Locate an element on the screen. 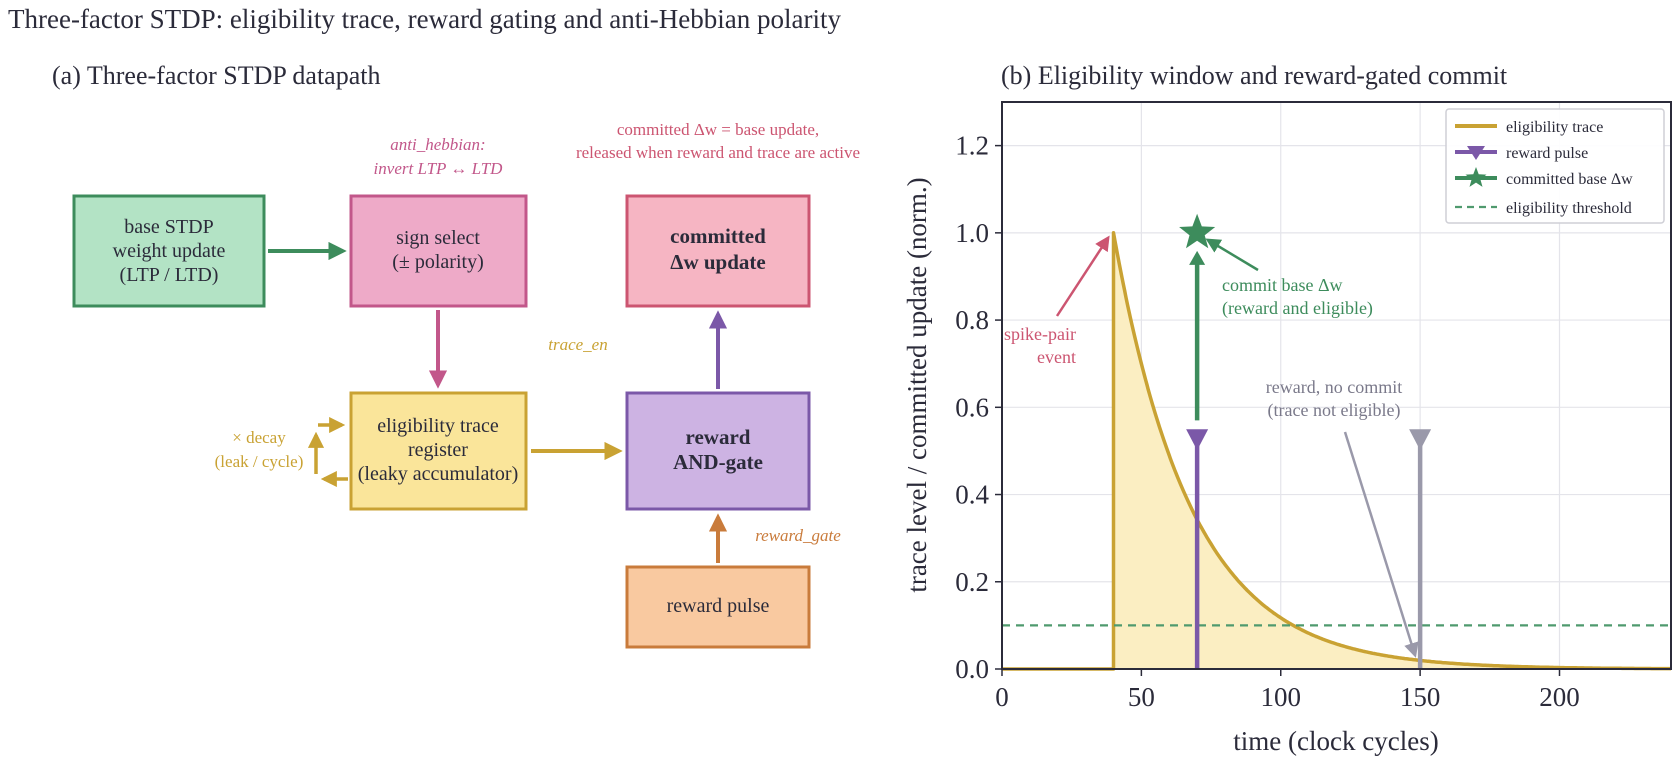 The image size is (1676, 763). trace-box-line-2: register is located at coordinates (438, 450).